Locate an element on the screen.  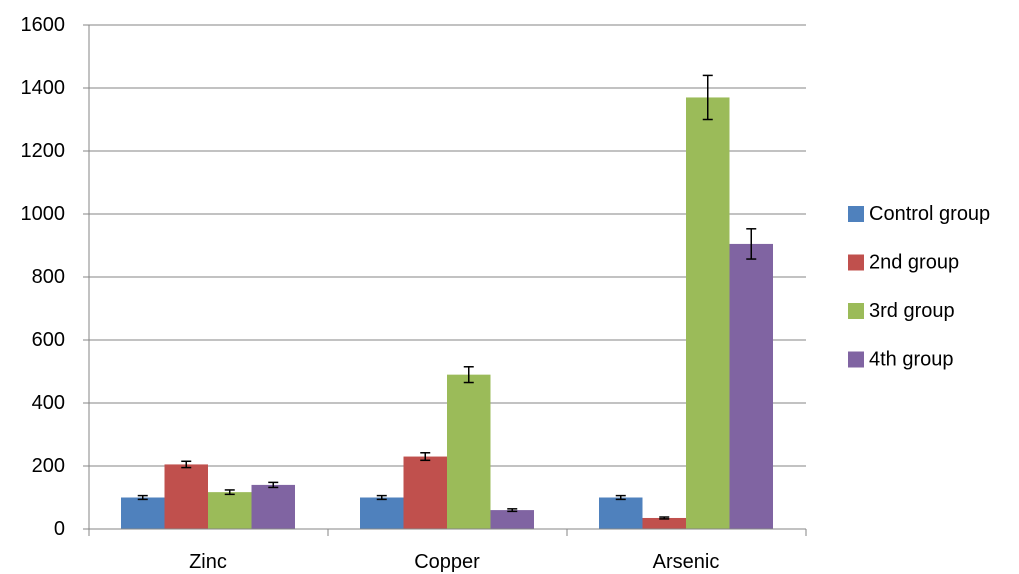
legend-label: 4th group is located at coordinates (911, 360).